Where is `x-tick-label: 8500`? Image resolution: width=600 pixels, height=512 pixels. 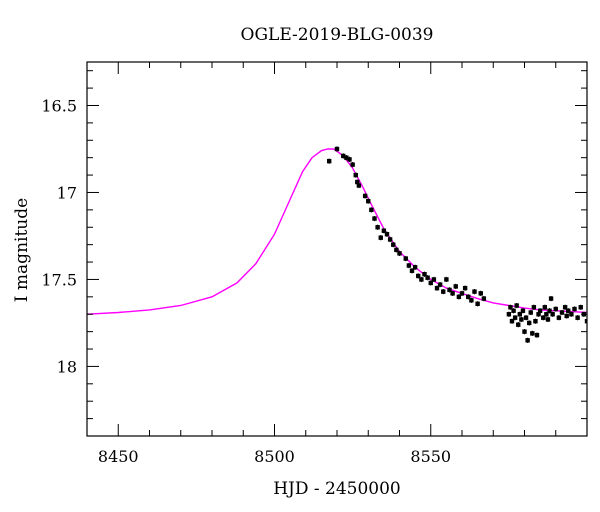
x-tick-label: 8500 is located at coordinates (274, 456).